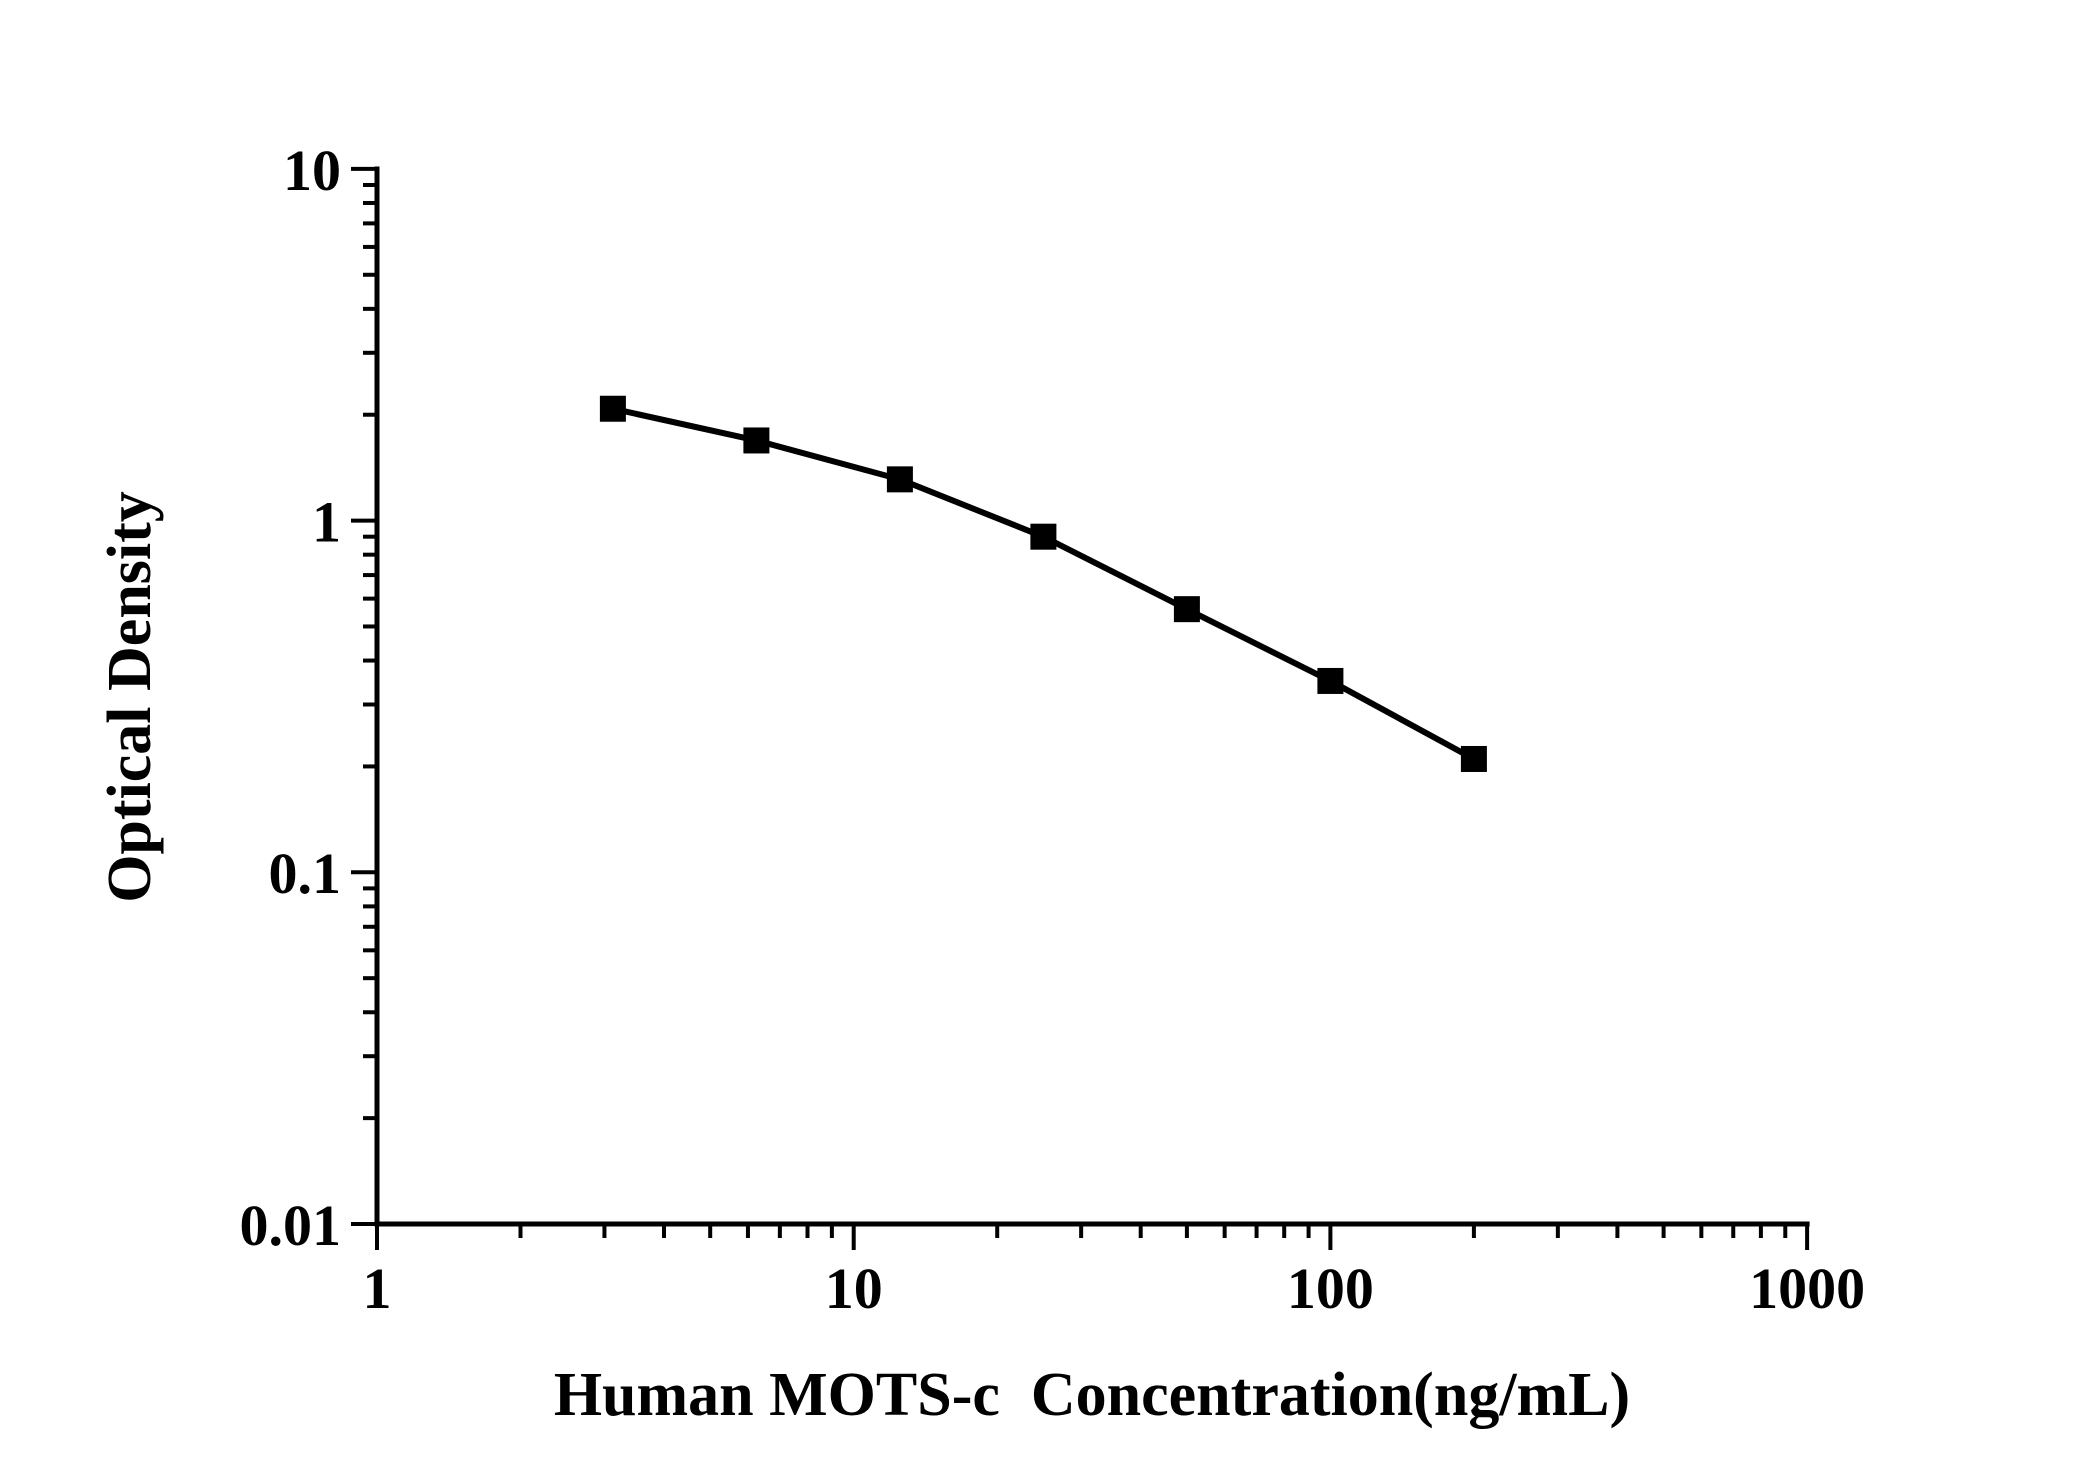 The width and height of the screenshot is (2100, 1467). Describe the element at coordinates (1330, 1288) in the screenshot. I see `x-tick-label: 100` at that location.